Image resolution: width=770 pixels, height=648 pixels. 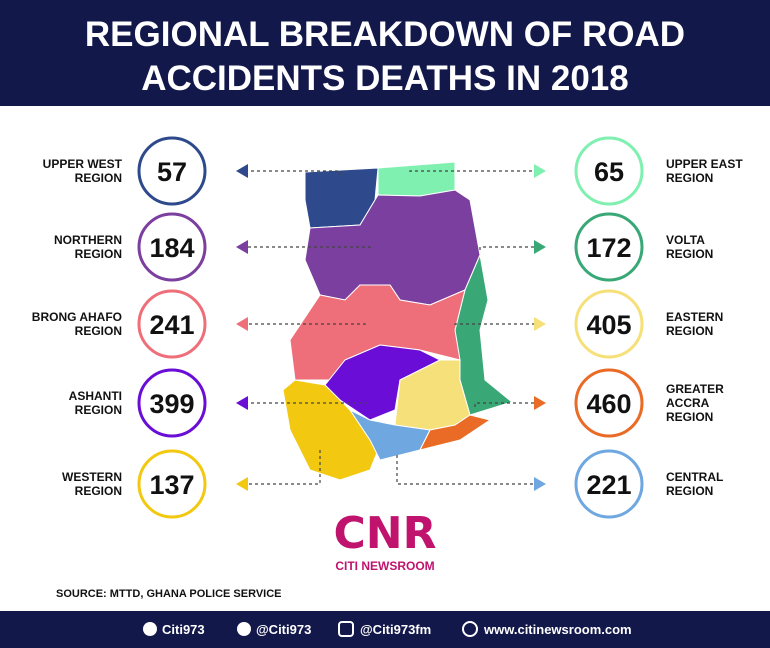 I want to click on region-label: BRONG AHAFO, so click(x=77, y=317).